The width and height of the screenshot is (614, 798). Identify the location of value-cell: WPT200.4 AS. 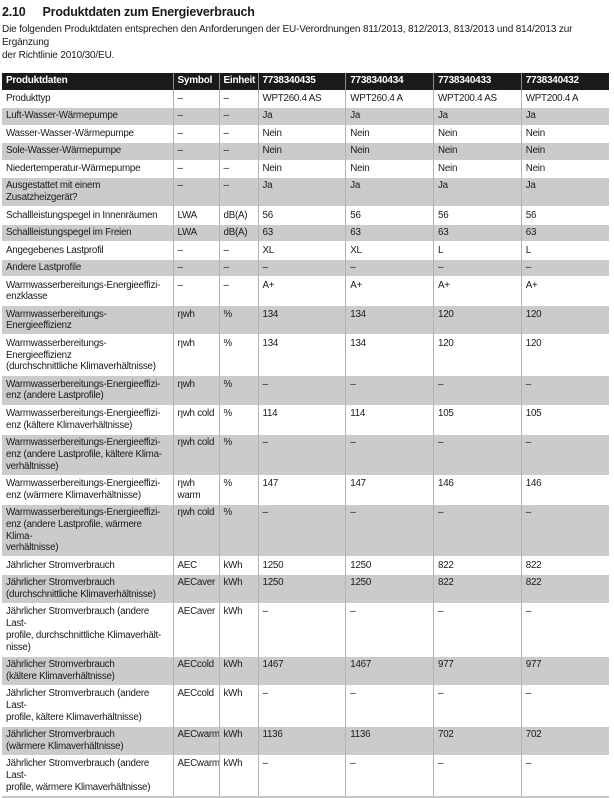
(477, 99).